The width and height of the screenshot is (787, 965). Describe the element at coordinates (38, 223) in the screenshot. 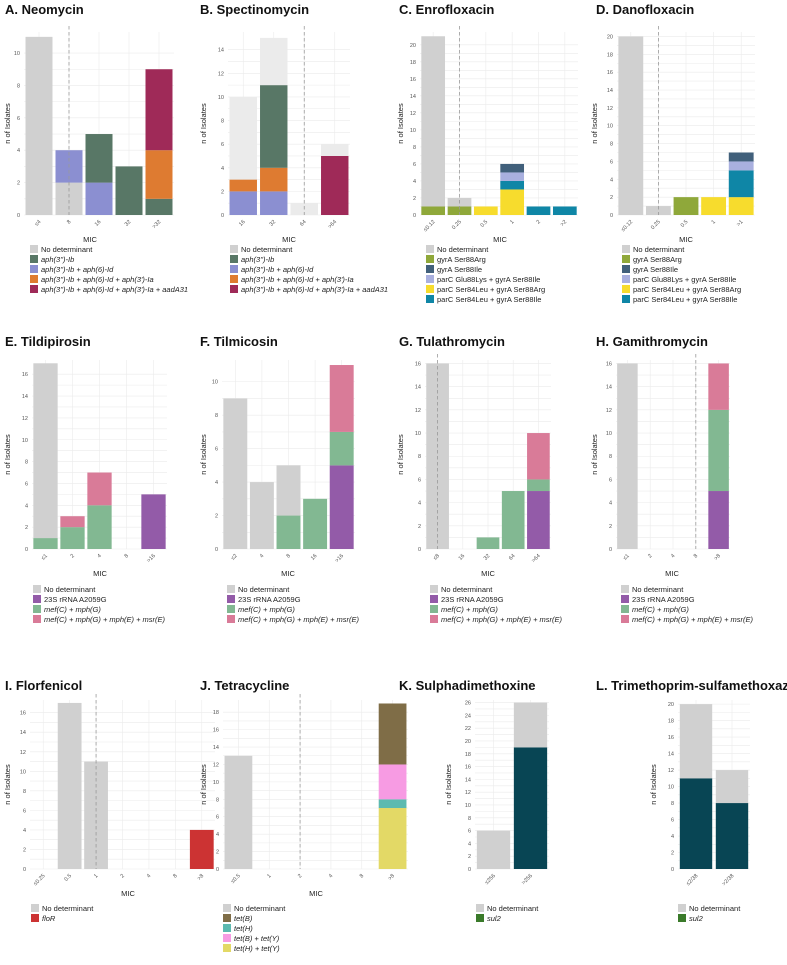

I see `x-tick-label: ≤4` at that location.